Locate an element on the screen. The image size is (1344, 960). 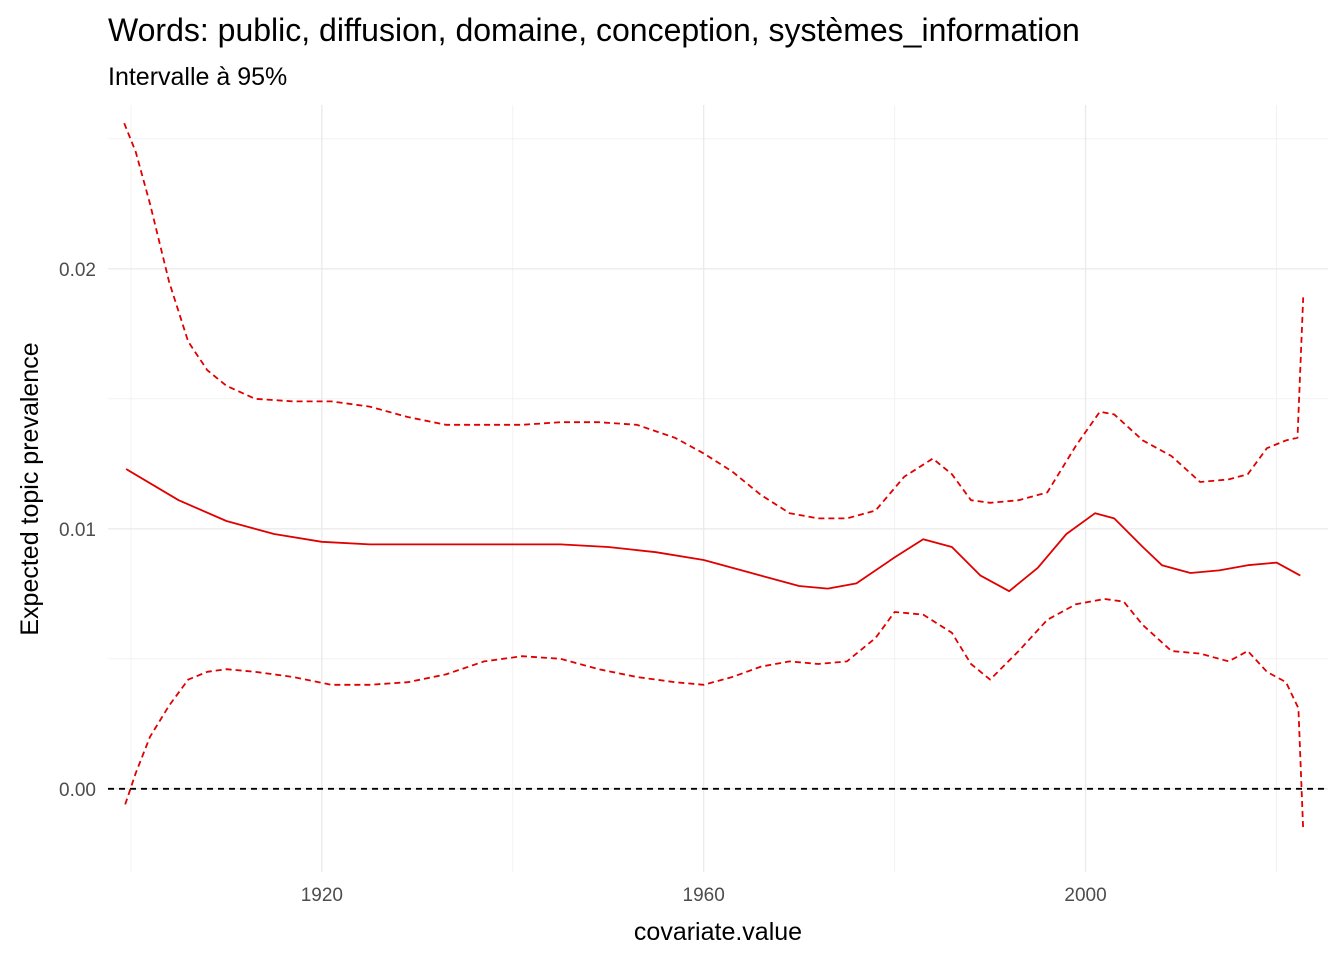
estimate-line is located at coordinates (713, 530).